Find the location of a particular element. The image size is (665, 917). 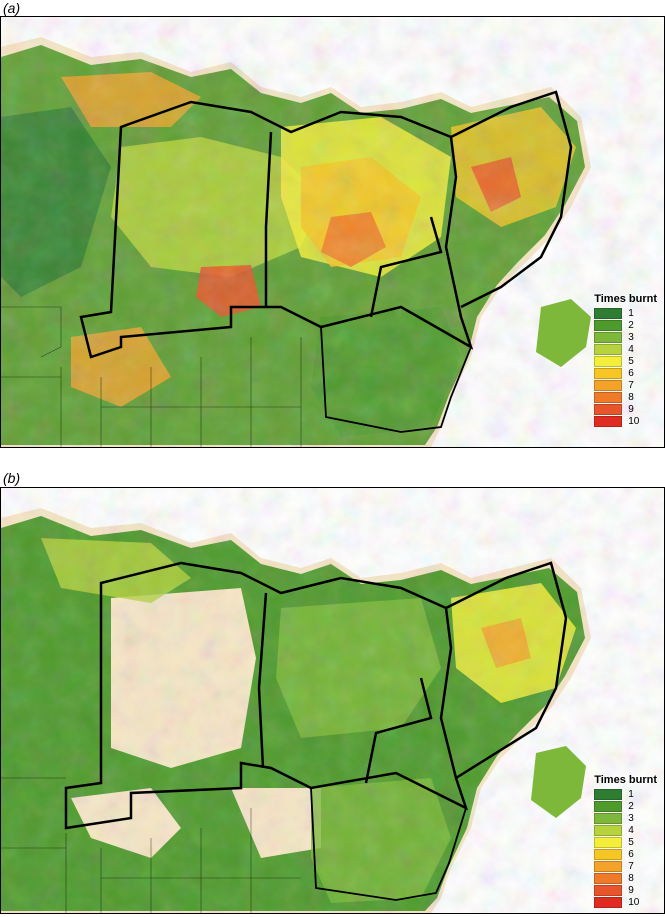

panel-label-b: (b) is located at coordinates (12, 478).